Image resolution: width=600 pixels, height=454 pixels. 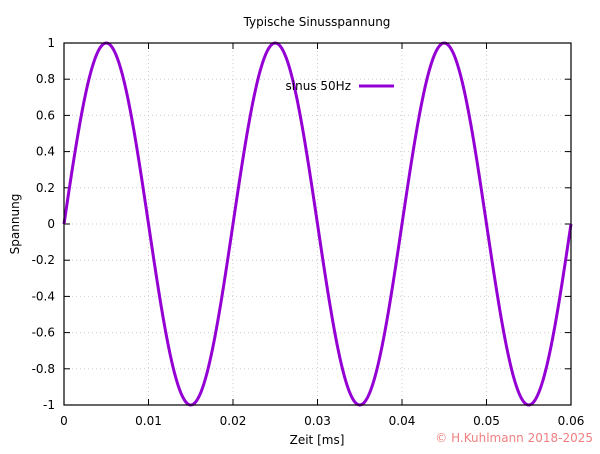 I want to click on y-tick-label: 0, so click(x=51, y=224).